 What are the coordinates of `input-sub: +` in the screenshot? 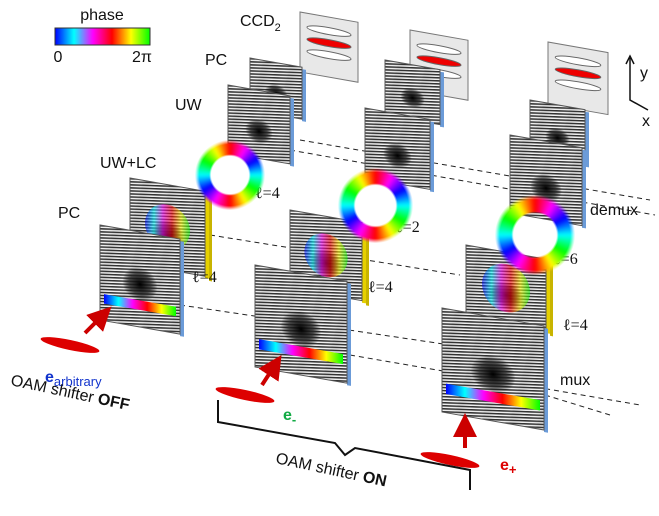 It's located at (513, 469).